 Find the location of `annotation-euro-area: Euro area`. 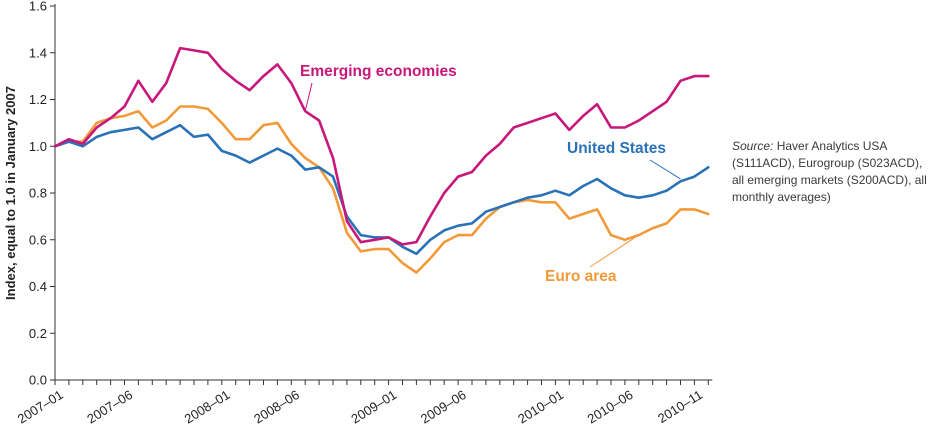

annotation-euro-area: Euro area is located at coordinates (581, 276).